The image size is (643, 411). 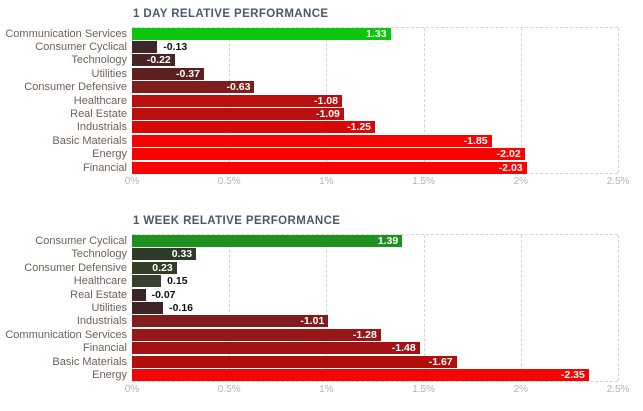 I want to click on performance-bar: -0.37, so click(x=168, y=73).